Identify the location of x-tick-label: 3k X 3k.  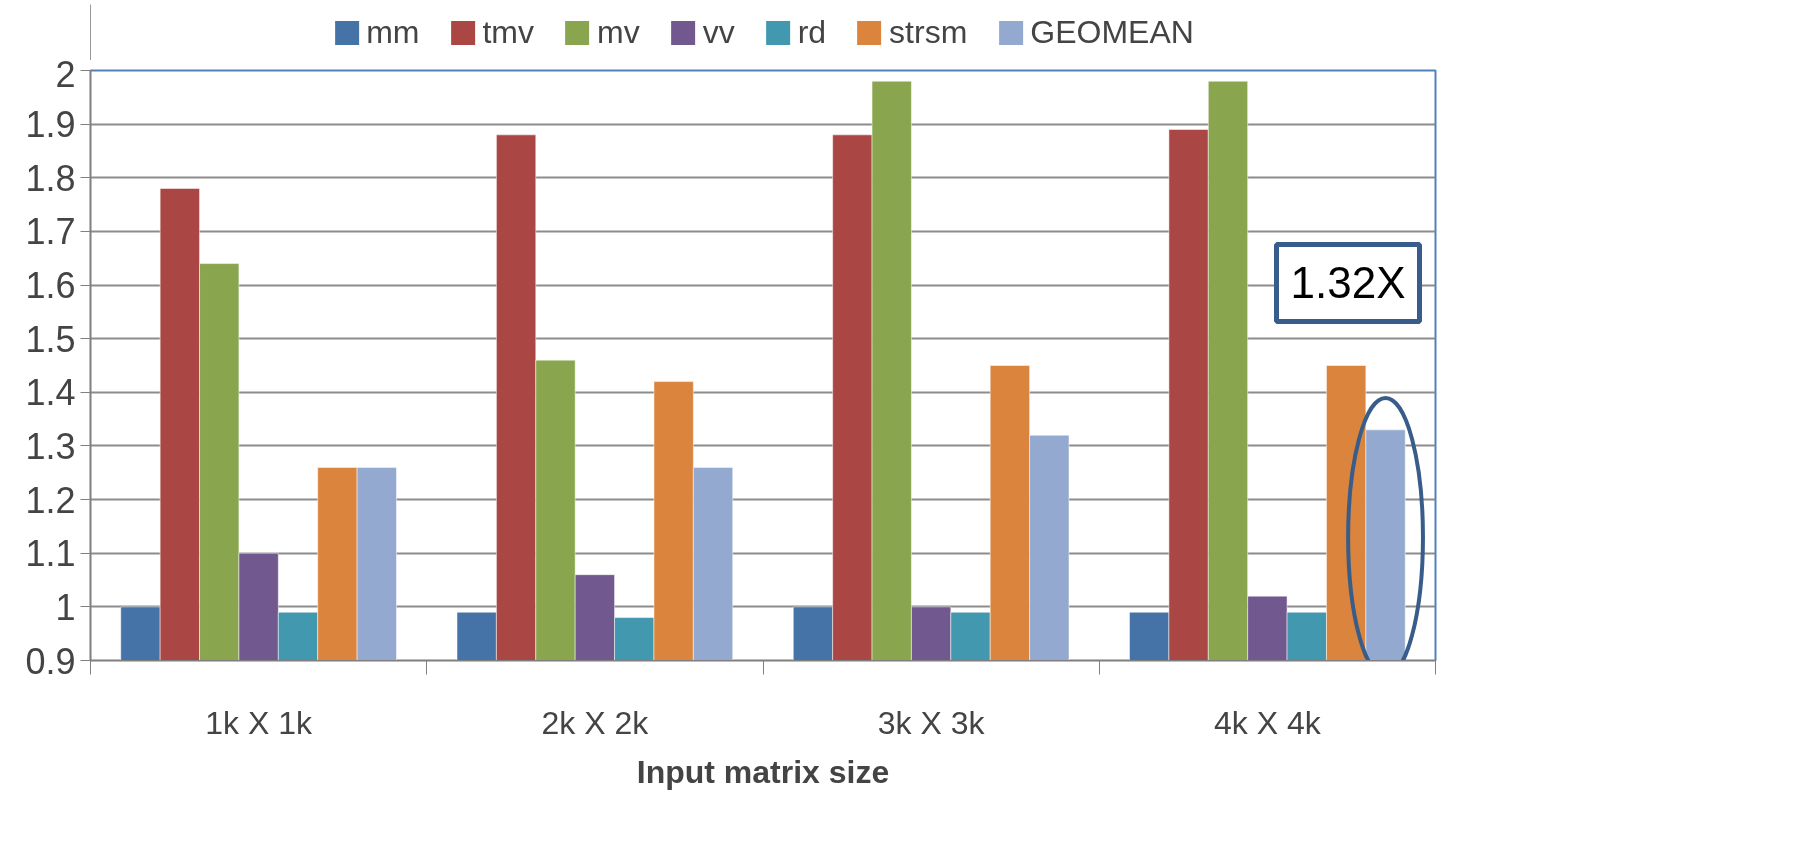
(931, 722).